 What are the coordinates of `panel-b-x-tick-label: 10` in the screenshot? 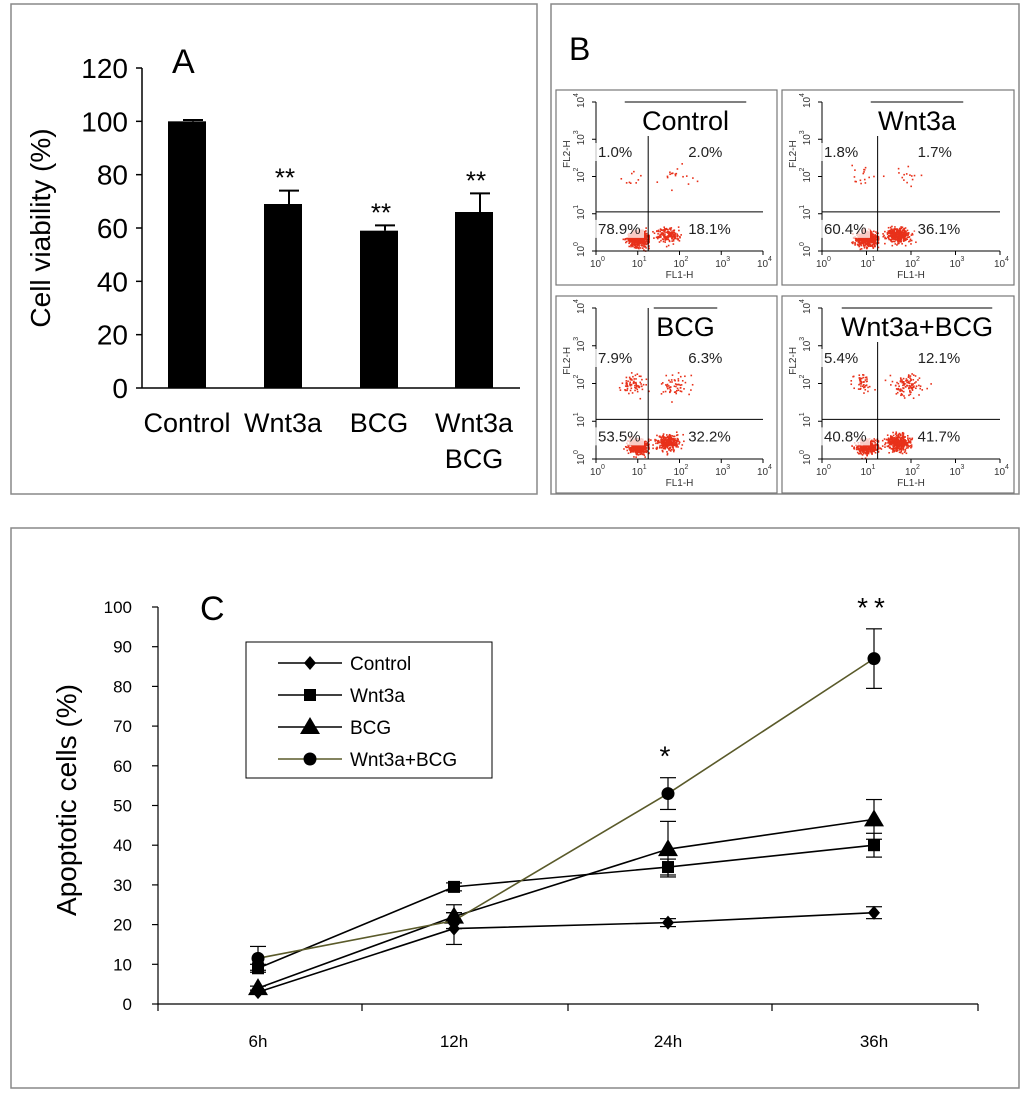 It's located at (911, 264).